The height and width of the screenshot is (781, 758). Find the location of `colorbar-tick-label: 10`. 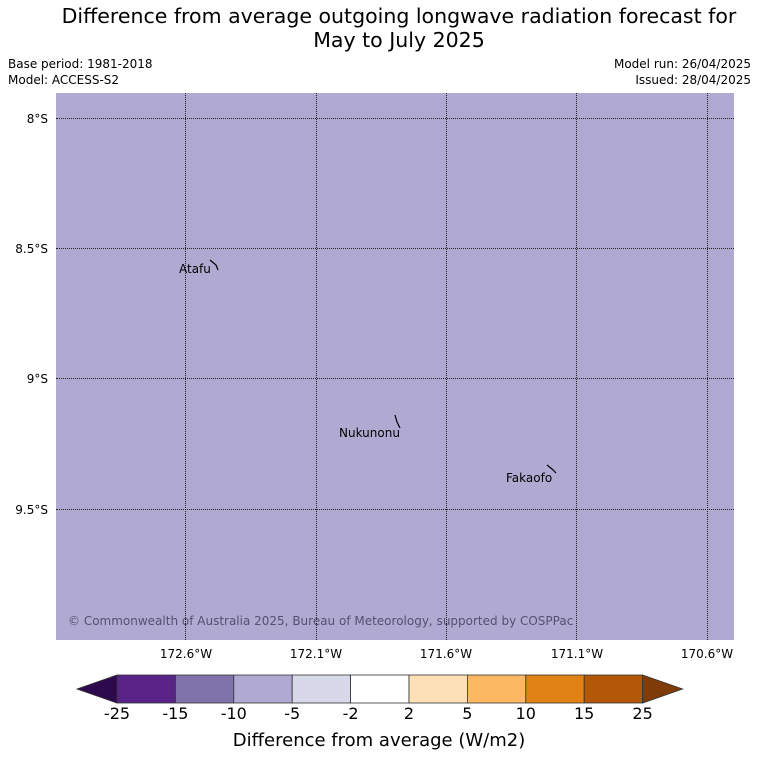

colorbar-tick-label: 10 is located at coordinates (525, 713).